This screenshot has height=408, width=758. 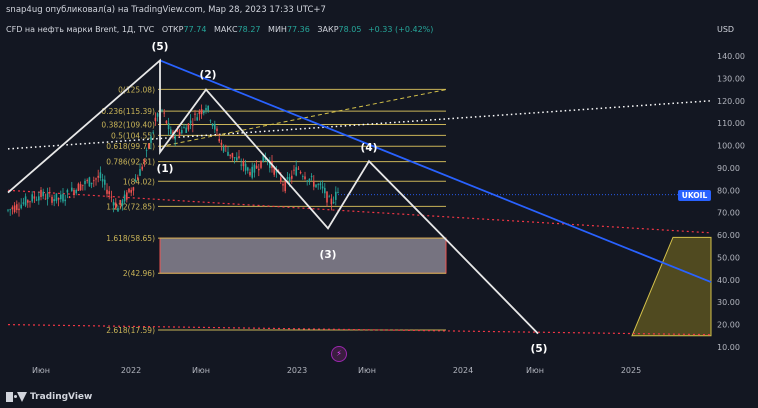 I want to click on y-tick-label: 80.00, so click(x=728, y=190).